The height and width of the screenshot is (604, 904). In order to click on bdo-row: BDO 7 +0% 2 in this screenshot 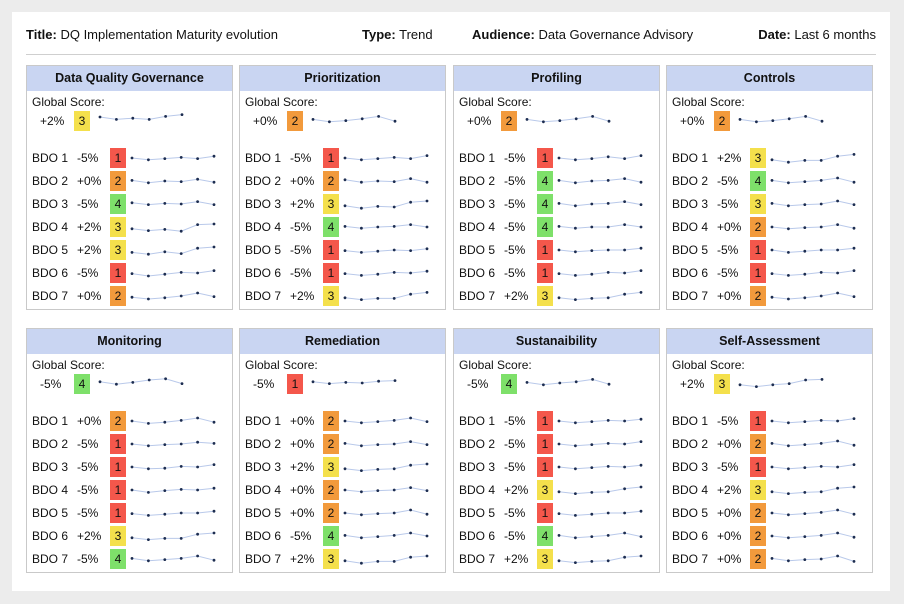, I will do `click(770, 559)`.